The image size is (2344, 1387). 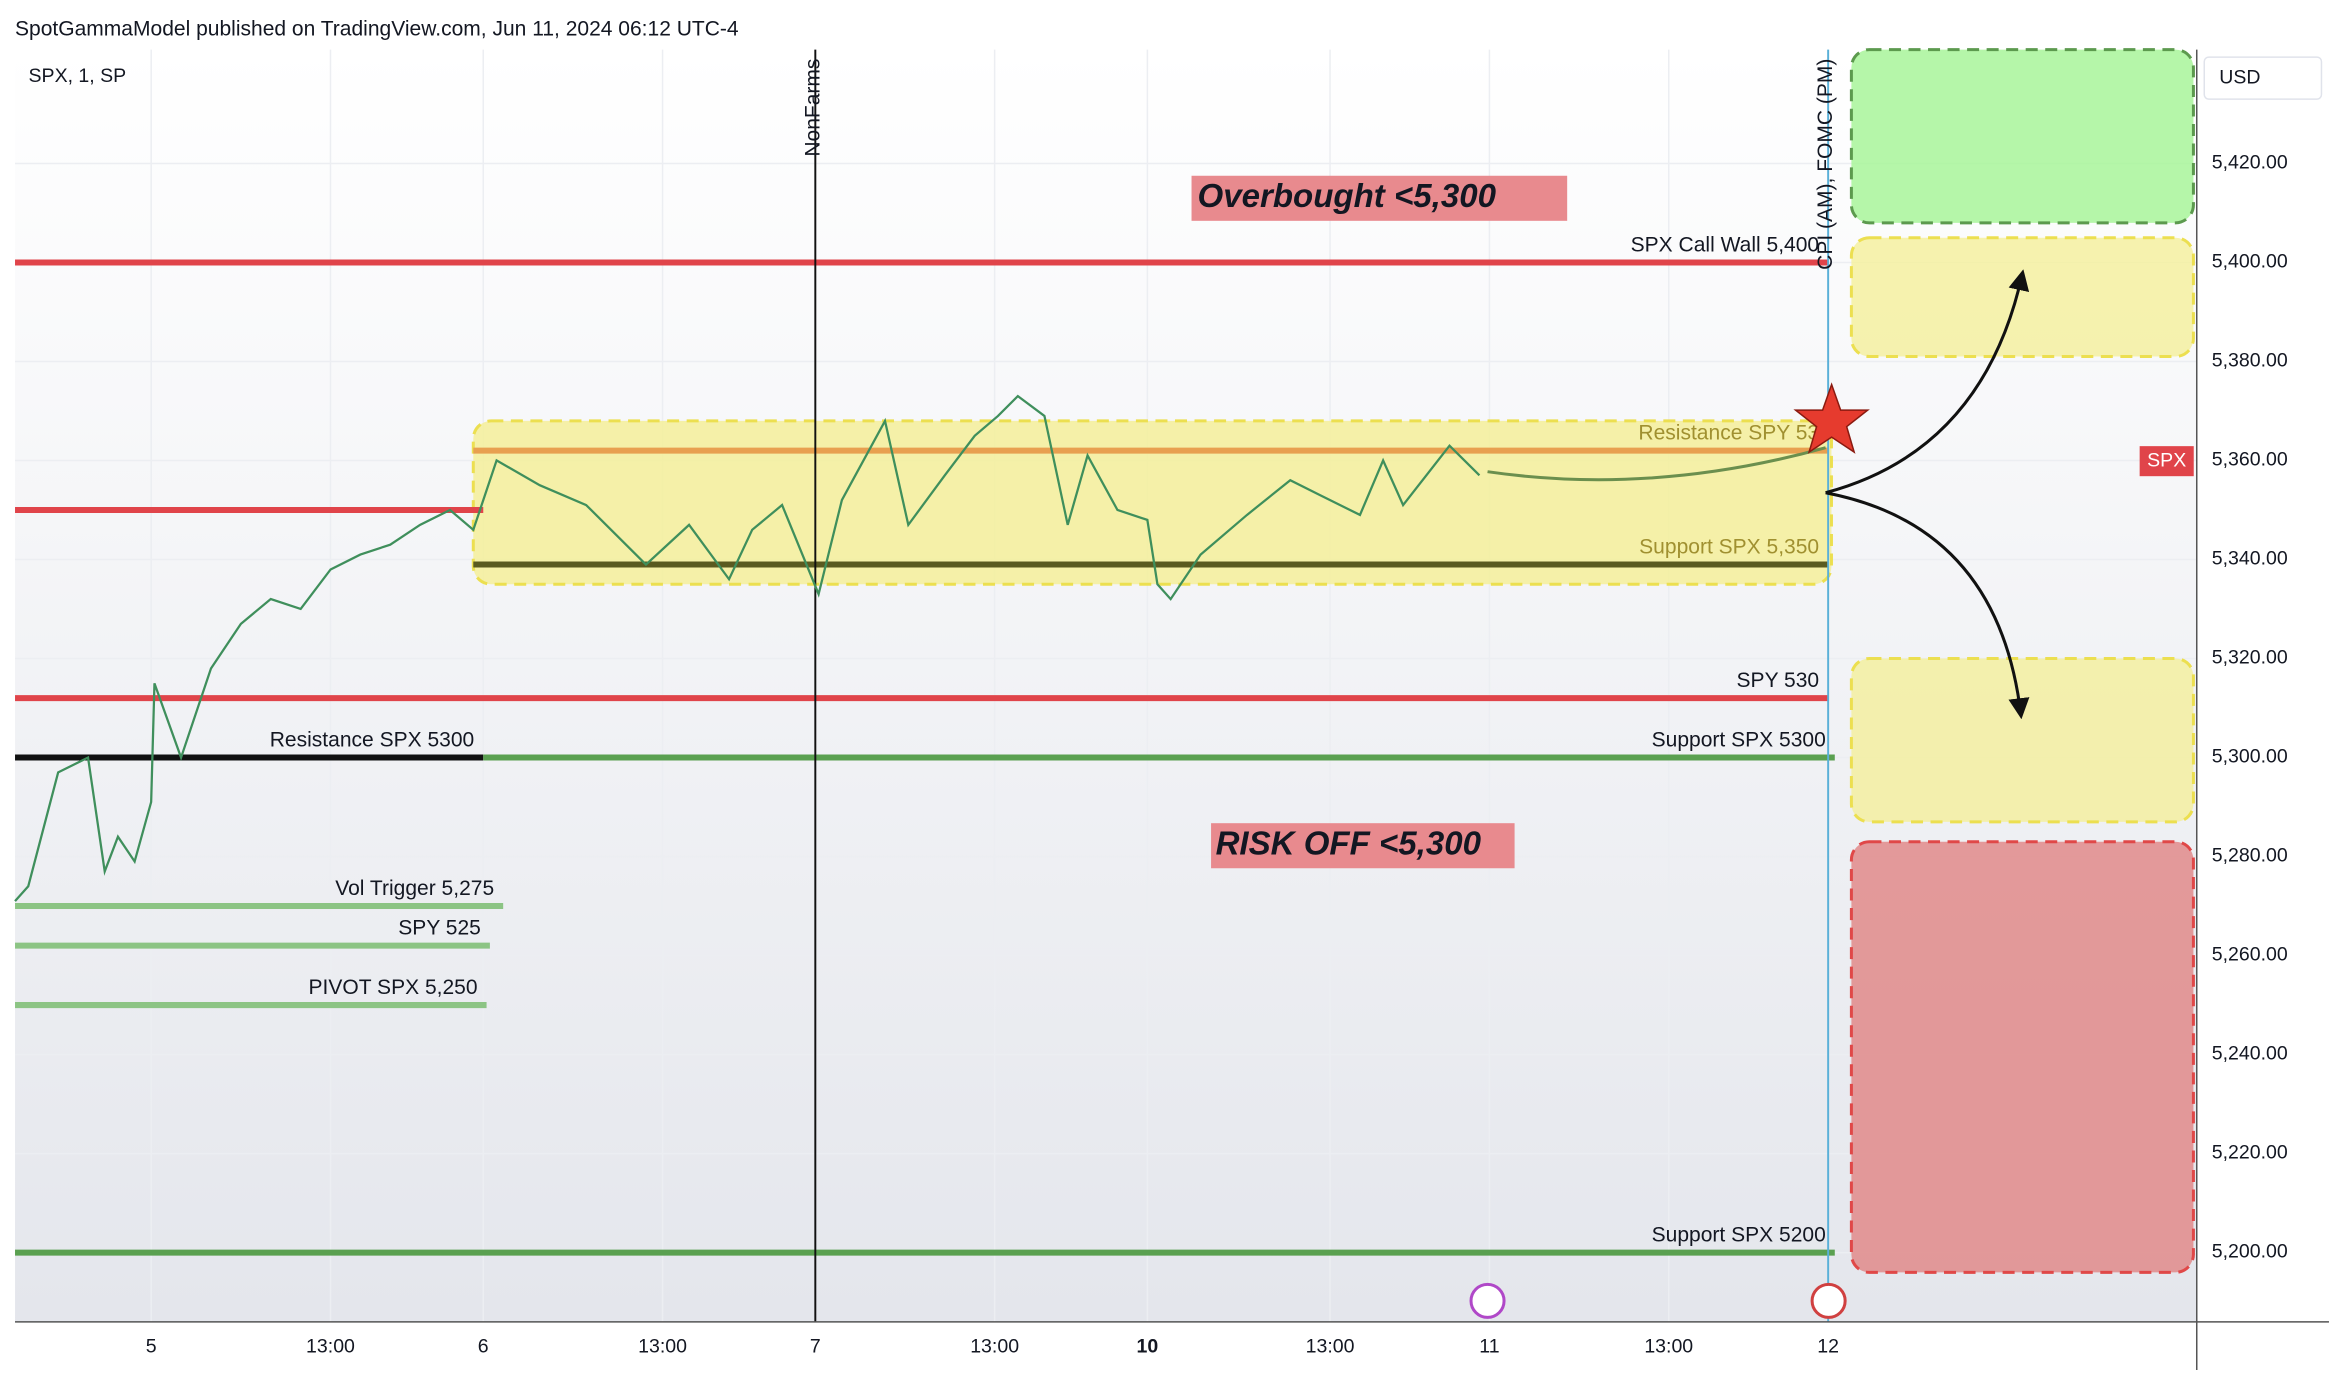 What do you see at coordinates (1657, 464) in the screenshot?
I see `projection` at bounding box center [1657, 464].